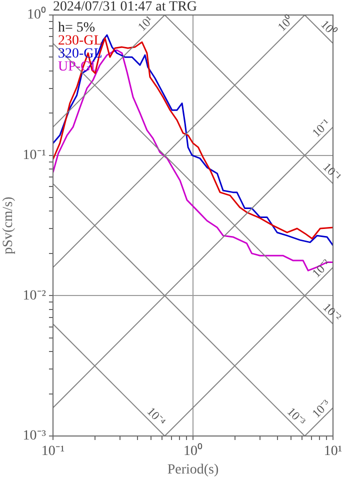  What do you see at coordinates (34, 436) in the screenshot?
I see `y-tick-label: 10⁻³` at bounding box center [34, 436].